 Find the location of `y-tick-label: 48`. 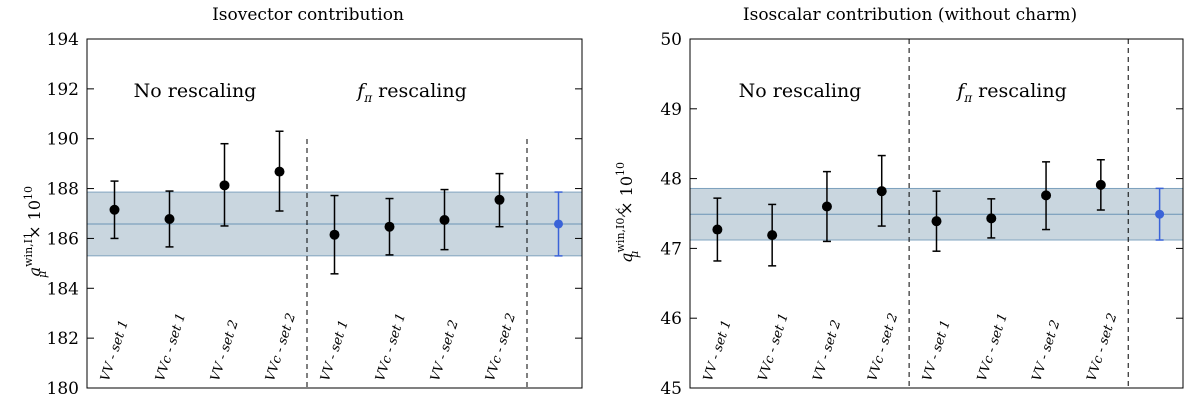

y-tick-label: 48 is located at coordinates (671, 180).